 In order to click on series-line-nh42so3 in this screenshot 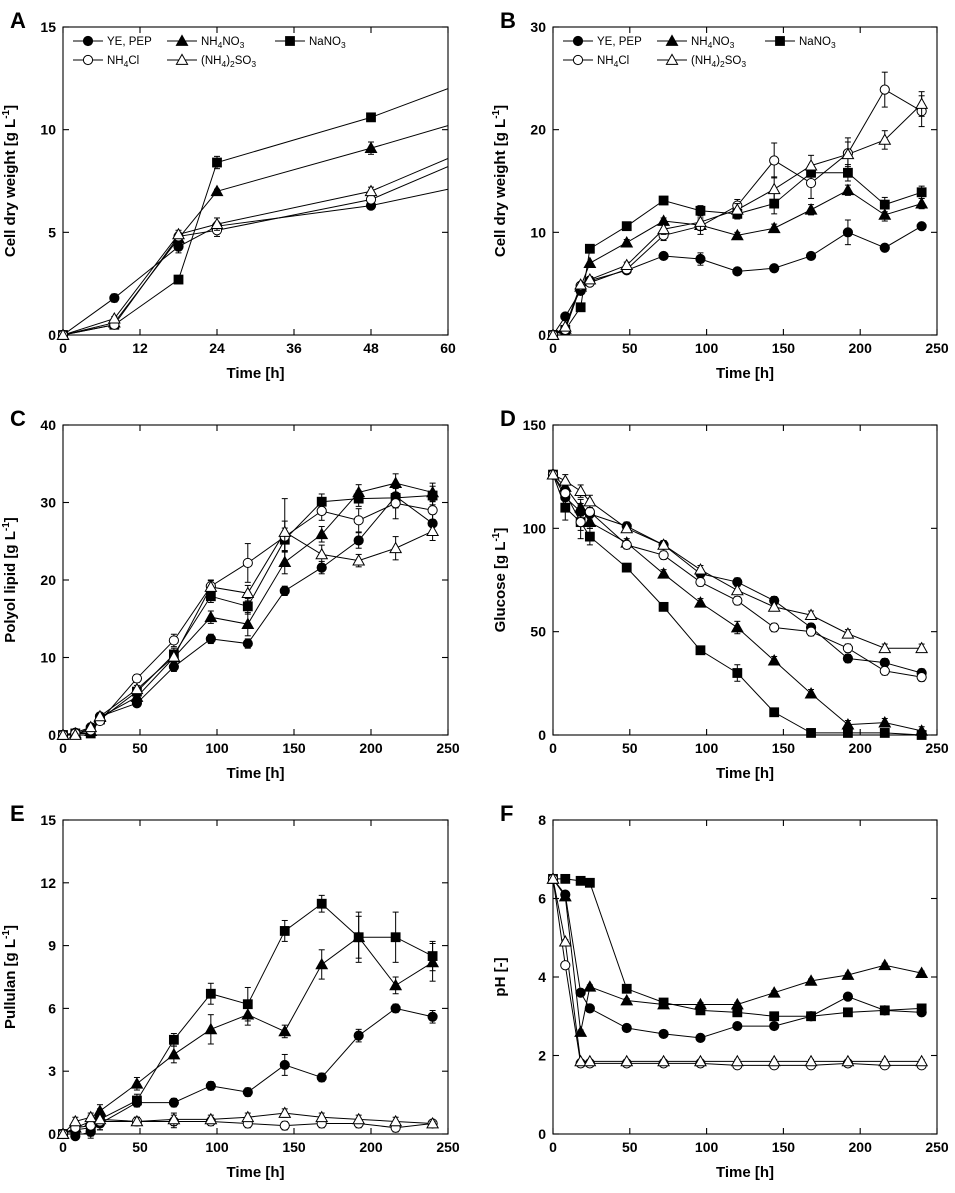, I will do `click(737, 219)`.